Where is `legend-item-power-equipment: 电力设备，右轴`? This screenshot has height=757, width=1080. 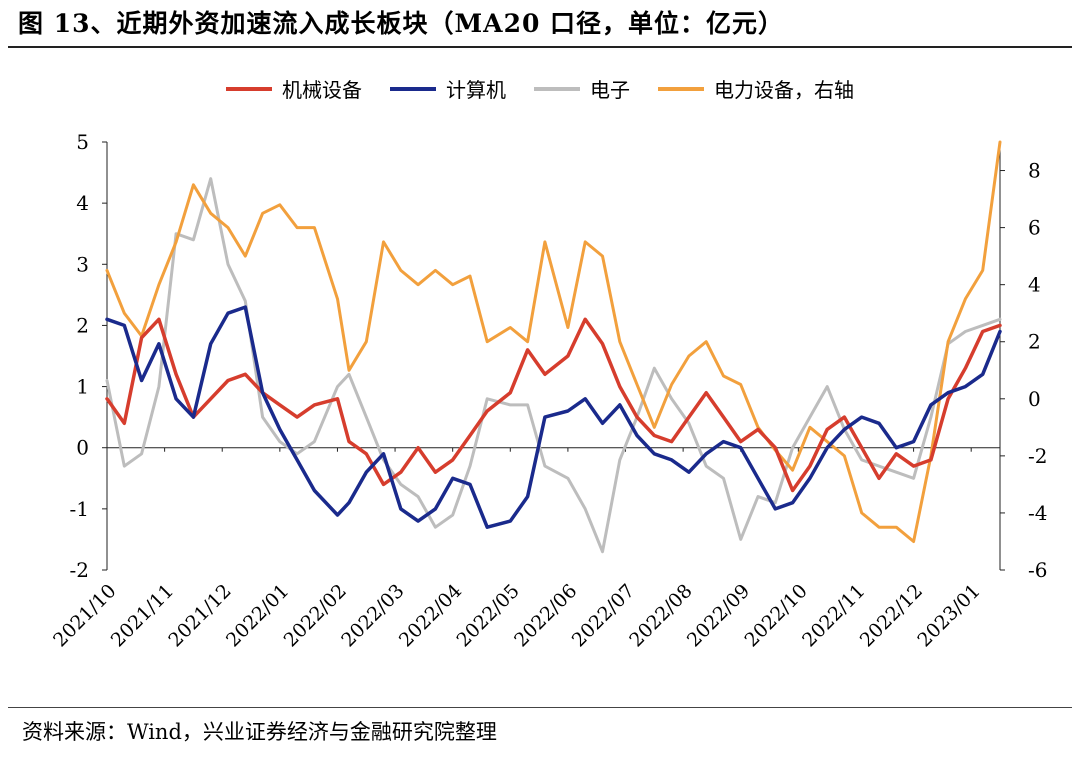 legend-item-power-equipment: 电力设备，右轴 is located at coordinates (756, 88).